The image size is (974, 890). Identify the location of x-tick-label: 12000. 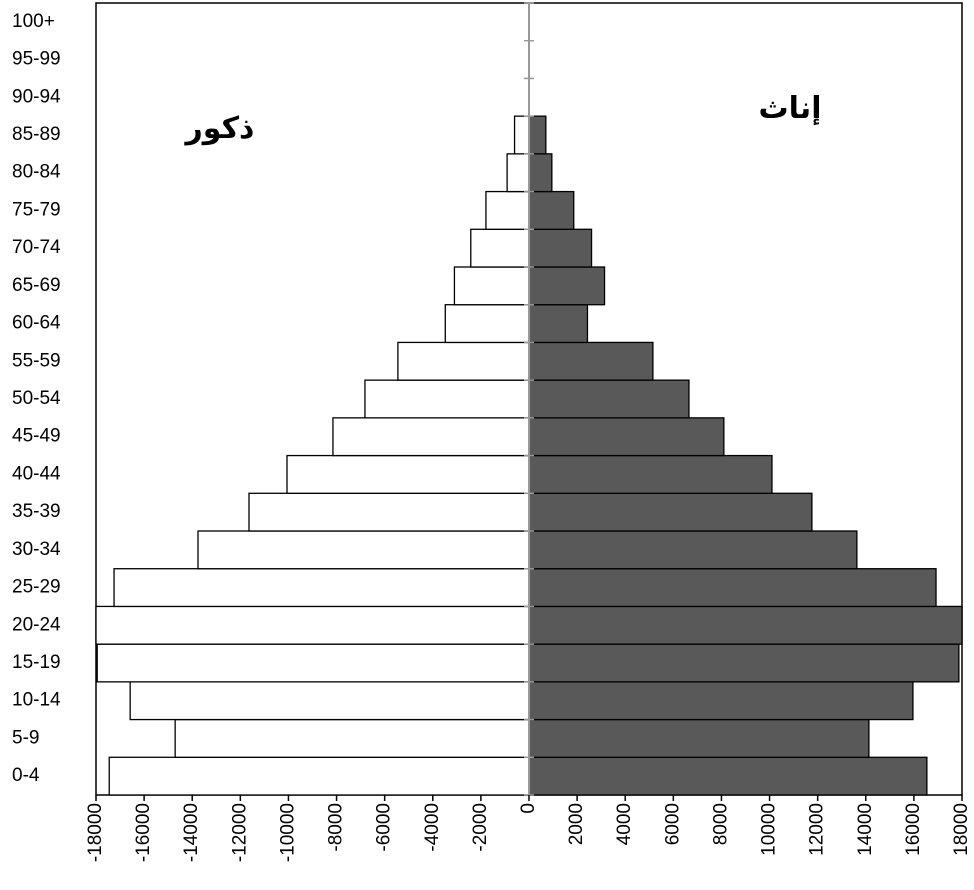
(817, 829).